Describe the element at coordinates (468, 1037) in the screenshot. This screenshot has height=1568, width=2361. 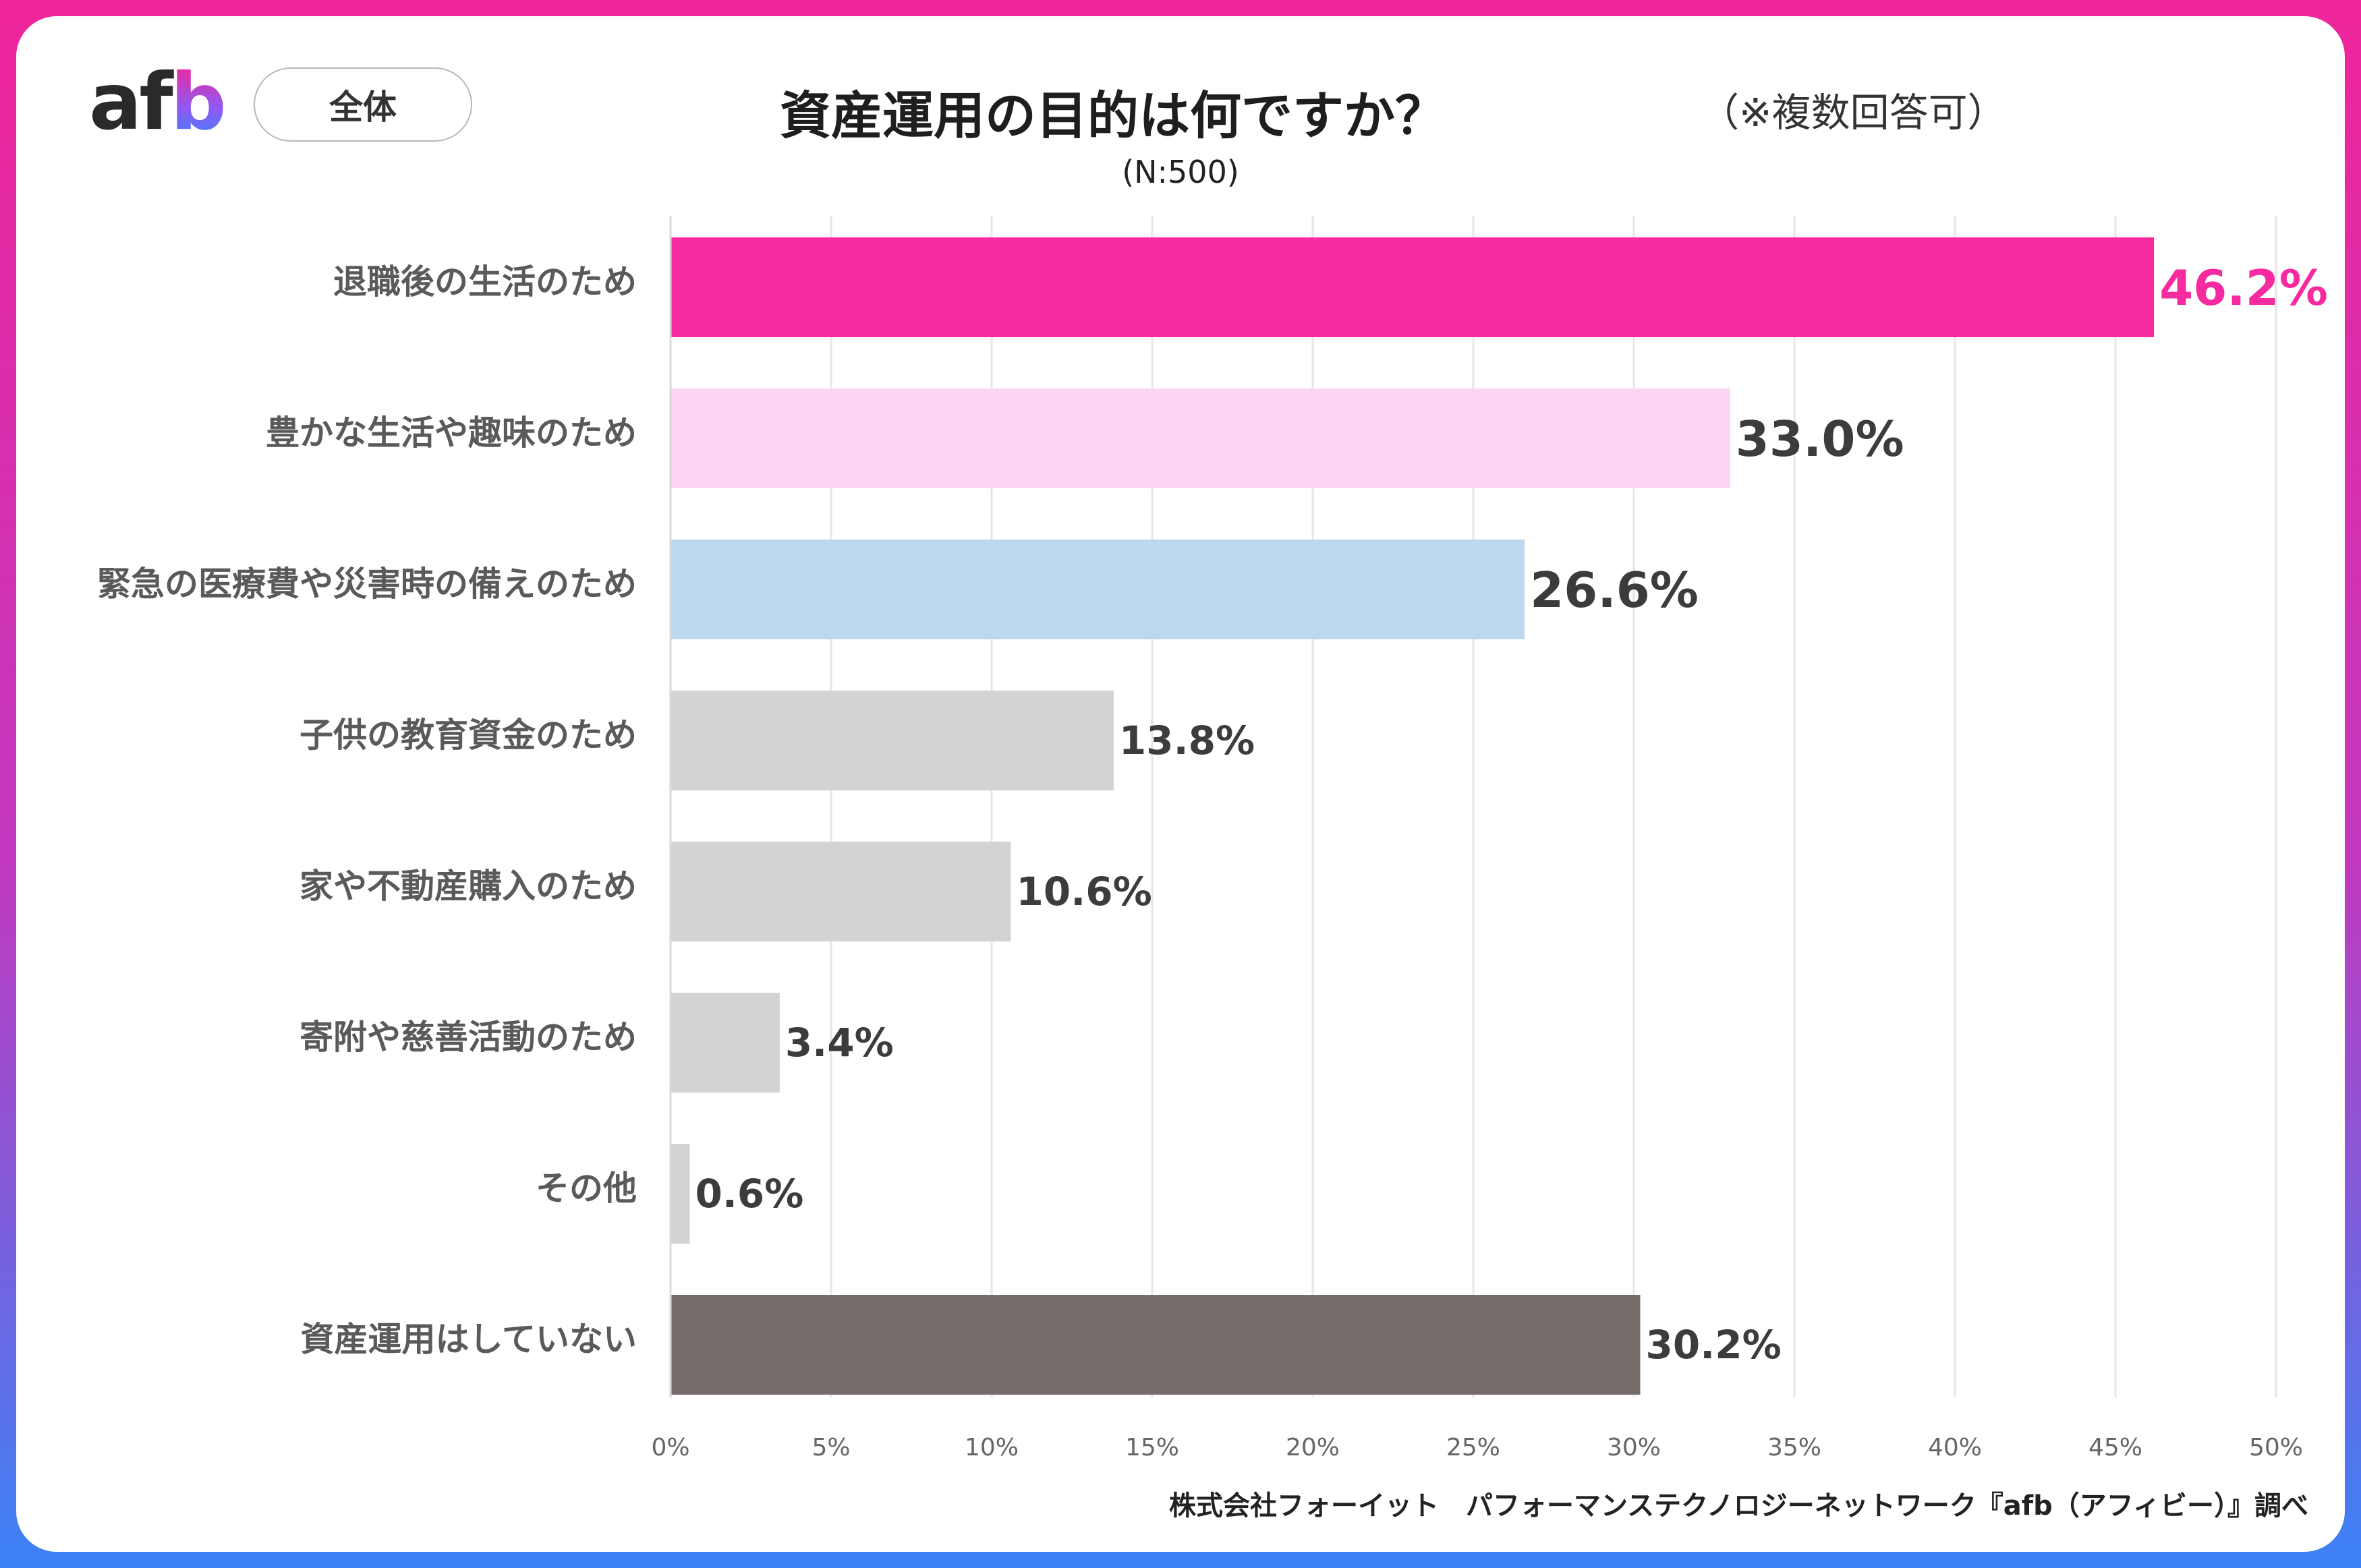
I see `category-label: 寄附や慈善活動のため` at that location.